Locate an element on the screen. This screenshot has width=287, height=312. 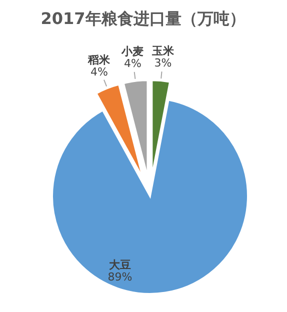
slice-label: 稻米 is located at coordinates (99, 60).